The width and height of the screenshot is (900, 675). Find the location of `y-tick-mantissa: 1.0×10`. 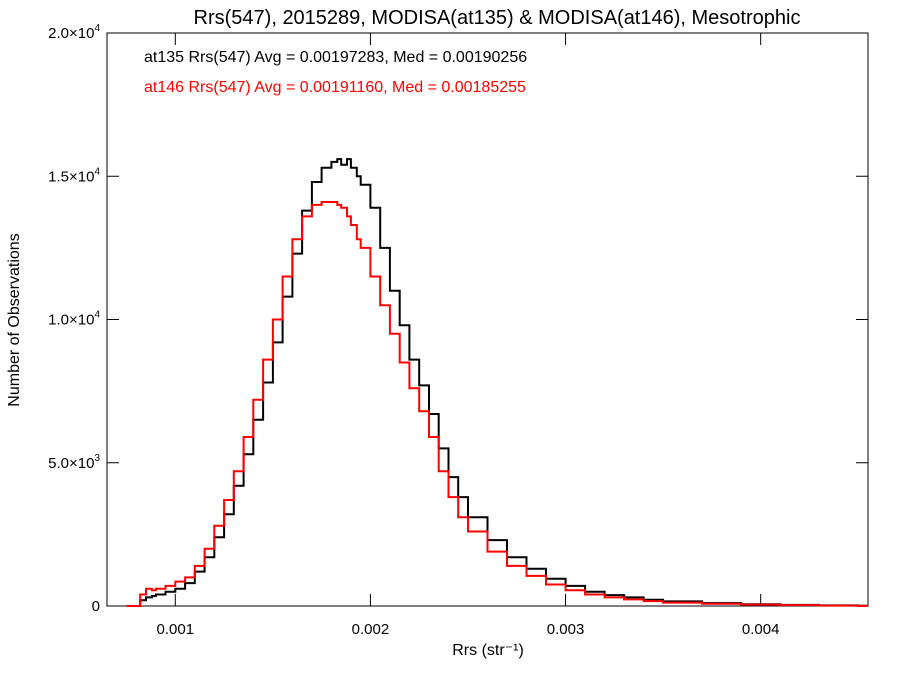

y-tick-mantissa: 1.0×10 is located at coordinates (71, 320).